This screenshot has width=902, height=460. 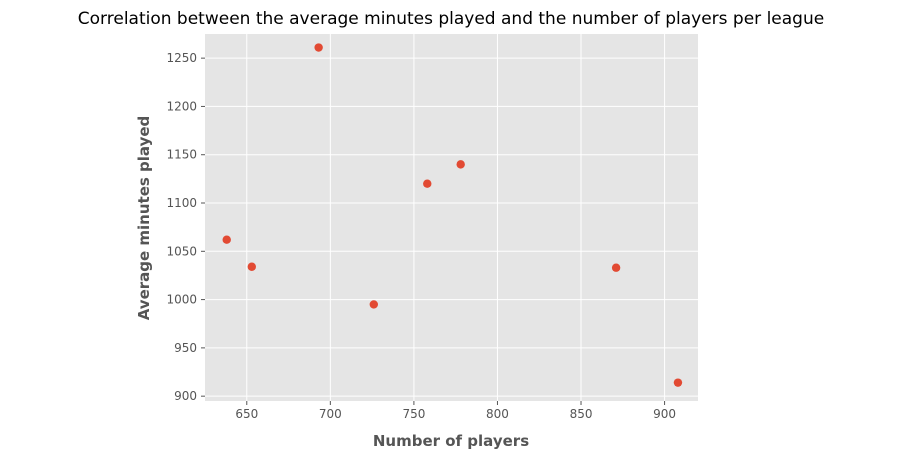 I want to click on y-tick-label: 900, so click(x=185, y=396).